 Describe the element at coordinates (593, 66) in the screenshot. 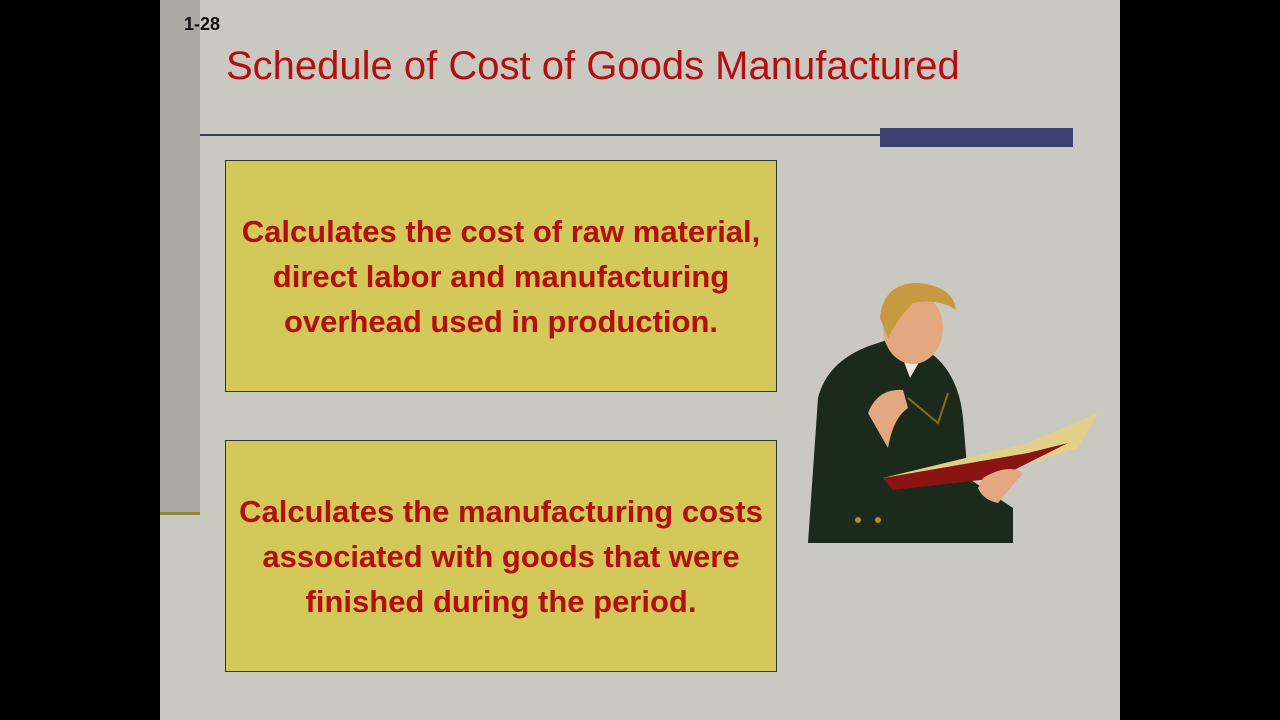

I see `slide-title: Schedule of Cost of Goods Manufactured` at that location.